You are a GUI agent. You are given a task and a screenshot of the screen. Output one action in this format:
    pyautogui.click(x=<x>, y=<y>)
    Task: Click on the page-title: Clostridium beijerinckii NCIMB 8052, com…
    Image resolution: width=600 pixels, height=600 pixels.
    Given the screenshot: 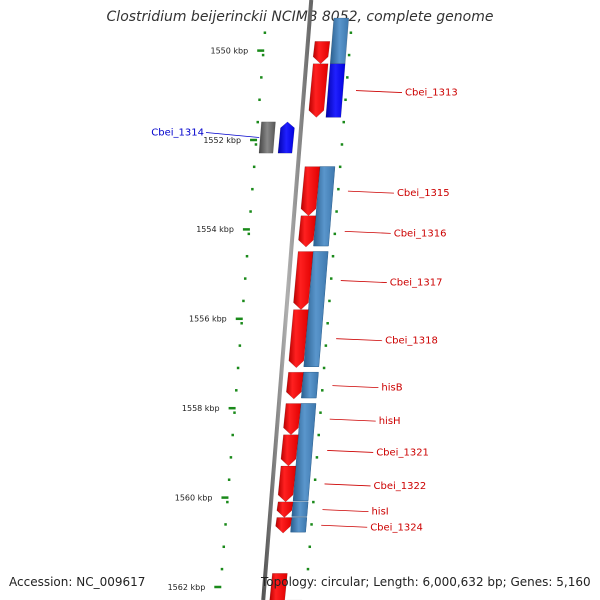 What is the action you would take?
    pyautogui.click(x=300, y=17)
    